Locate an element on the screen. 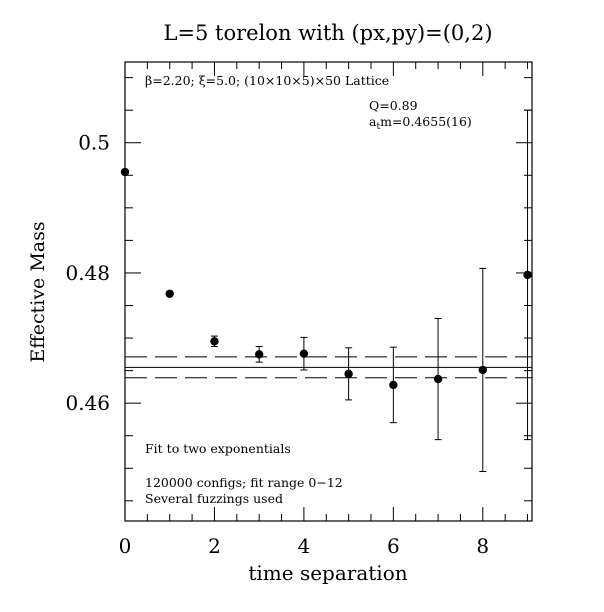  y-tick-label: 0.5 is located at coordinates (94, 143).